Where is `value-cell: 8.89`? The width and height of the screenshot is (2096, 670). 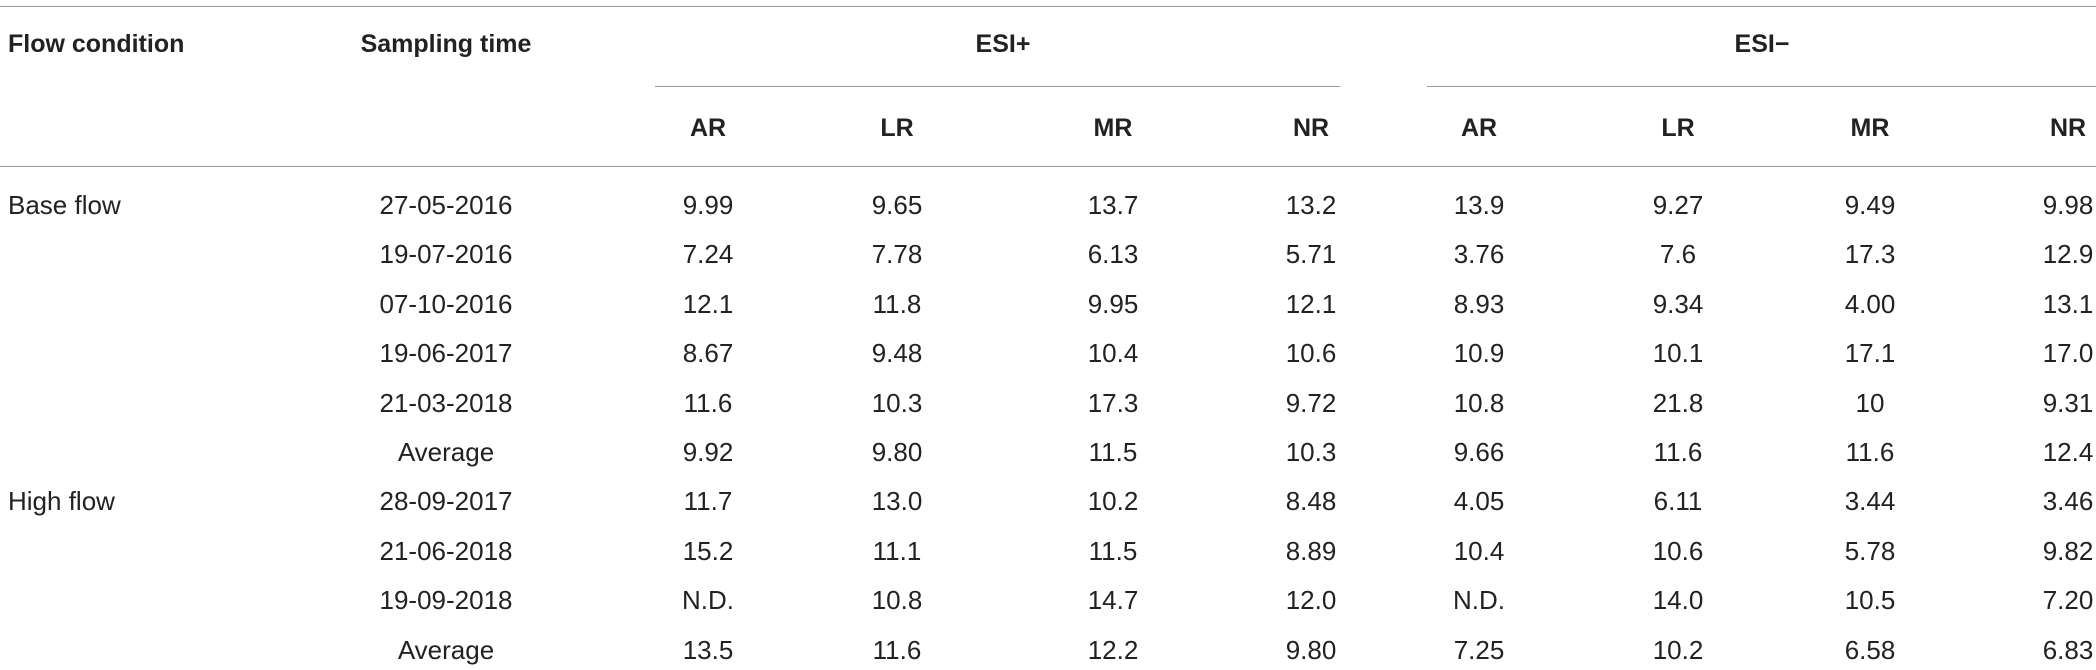
value-cell: 8.89 is located at coordinates (1311, 551).